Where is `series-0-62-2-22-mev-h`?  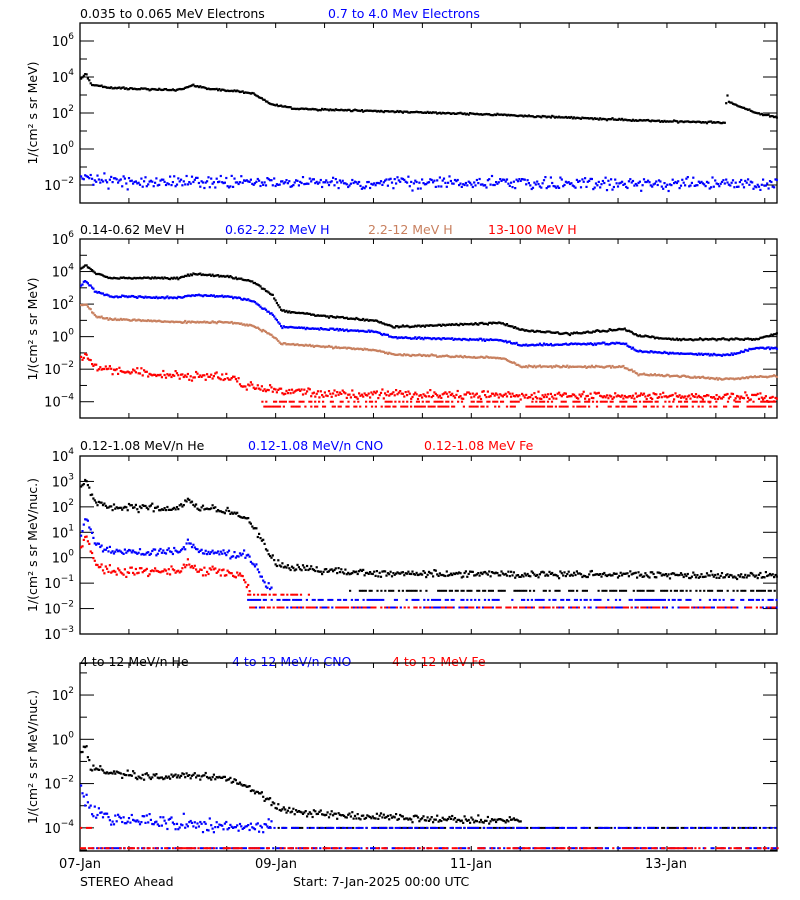
series-0-62-2-22-mev-h is located at coordinates (429, 318).